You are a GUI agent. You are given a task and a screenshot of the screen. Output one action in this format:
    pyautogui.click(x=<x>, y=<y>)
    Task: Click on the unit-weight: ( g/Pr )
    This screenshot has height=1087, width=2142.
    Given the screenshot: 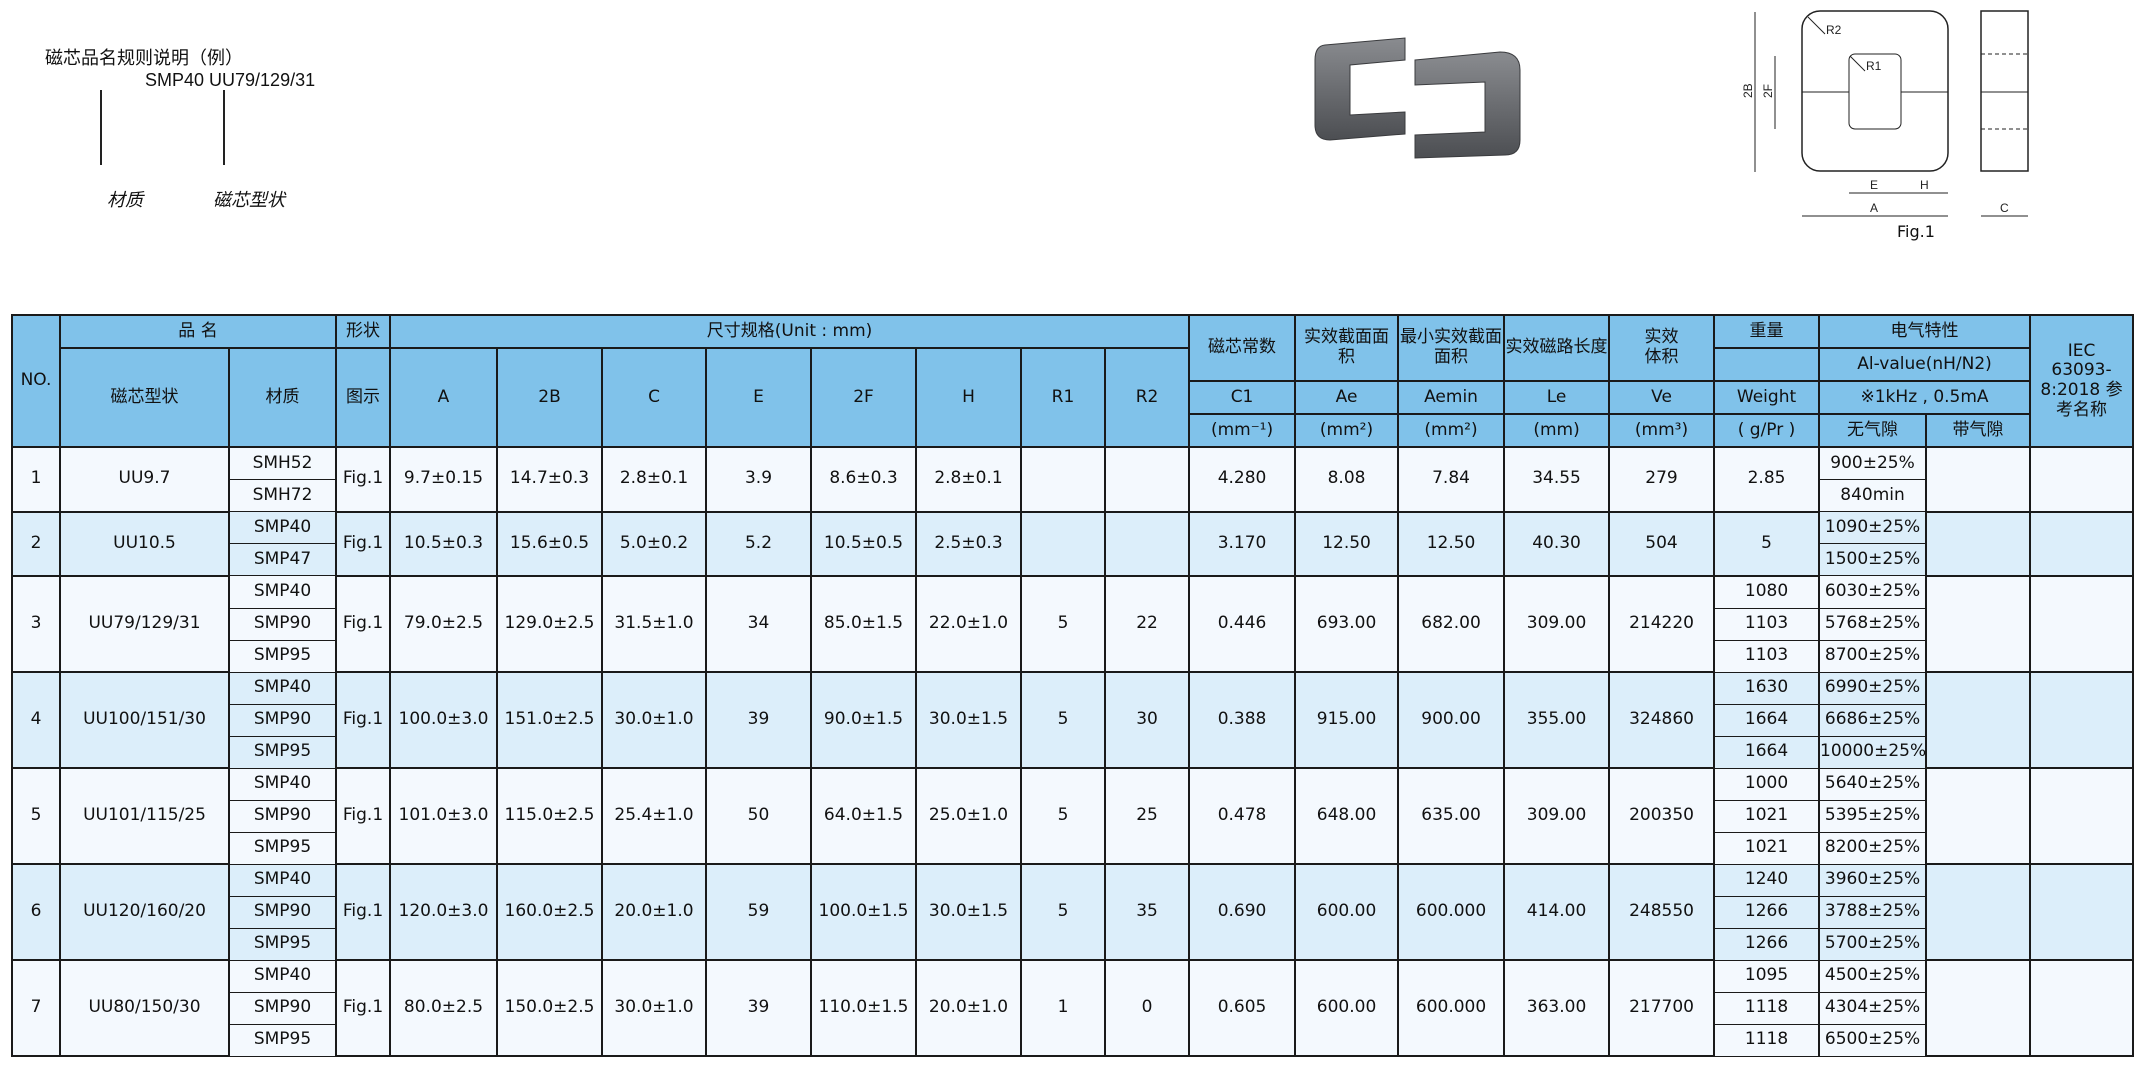 What is the action you would take?
    pyautogui.click(x=1767, y=430)
    